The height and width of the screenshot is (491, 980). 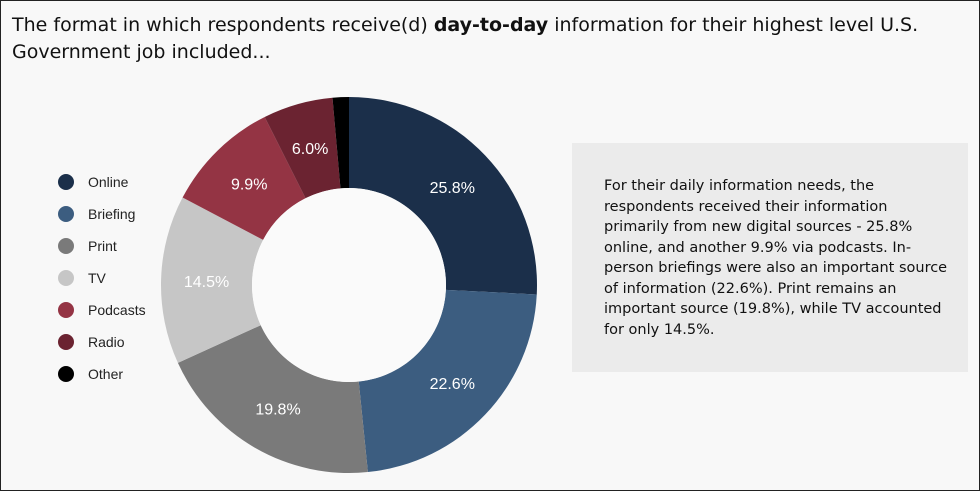 What do you see at coordinates (452, 384) in the screenshot?
I see `data-label-briefing: 22.6%` at bounding box center [452, 384].